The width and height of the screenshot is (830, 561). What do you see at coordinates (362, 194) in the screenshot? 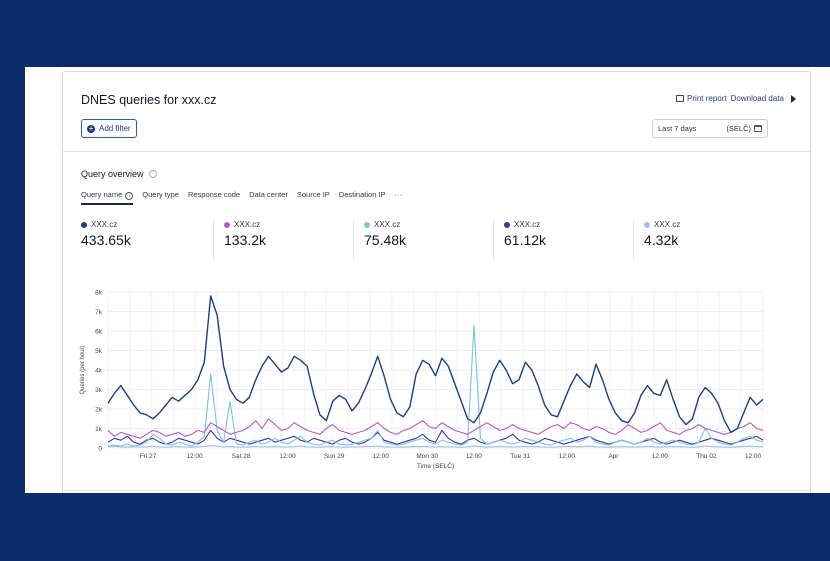
I see `tab-destination-ip: Destination IP` at bounding box center [362, 194].